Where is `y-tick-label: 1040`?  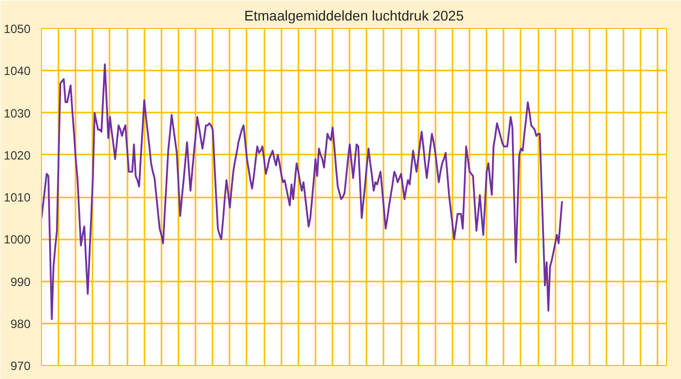
y-tick-label: 1040 is located at coordinates (17, 71).